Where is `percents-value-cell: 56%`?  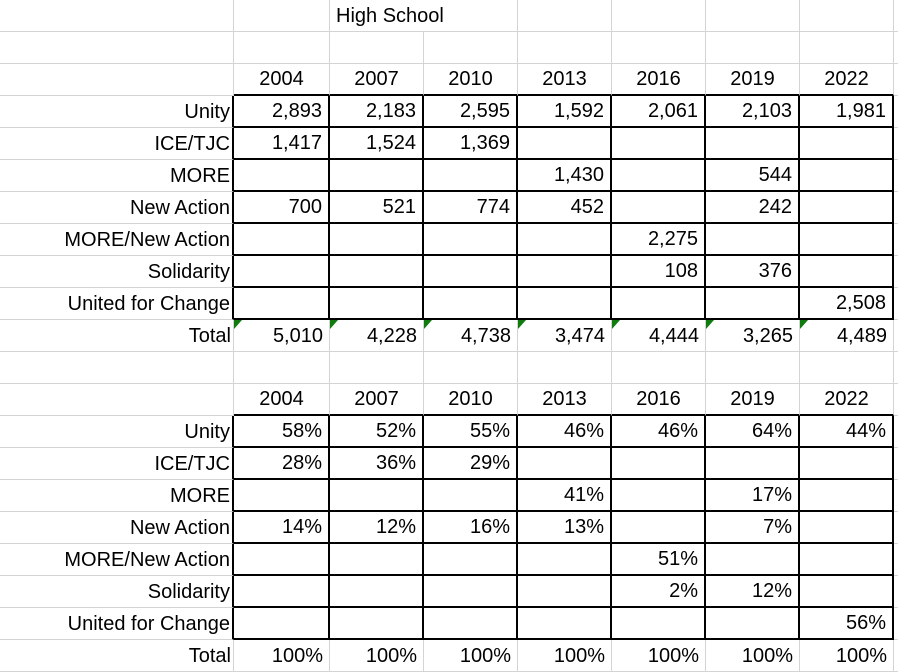 percents-value-cell: 56% is located at coordinates (847, 624).